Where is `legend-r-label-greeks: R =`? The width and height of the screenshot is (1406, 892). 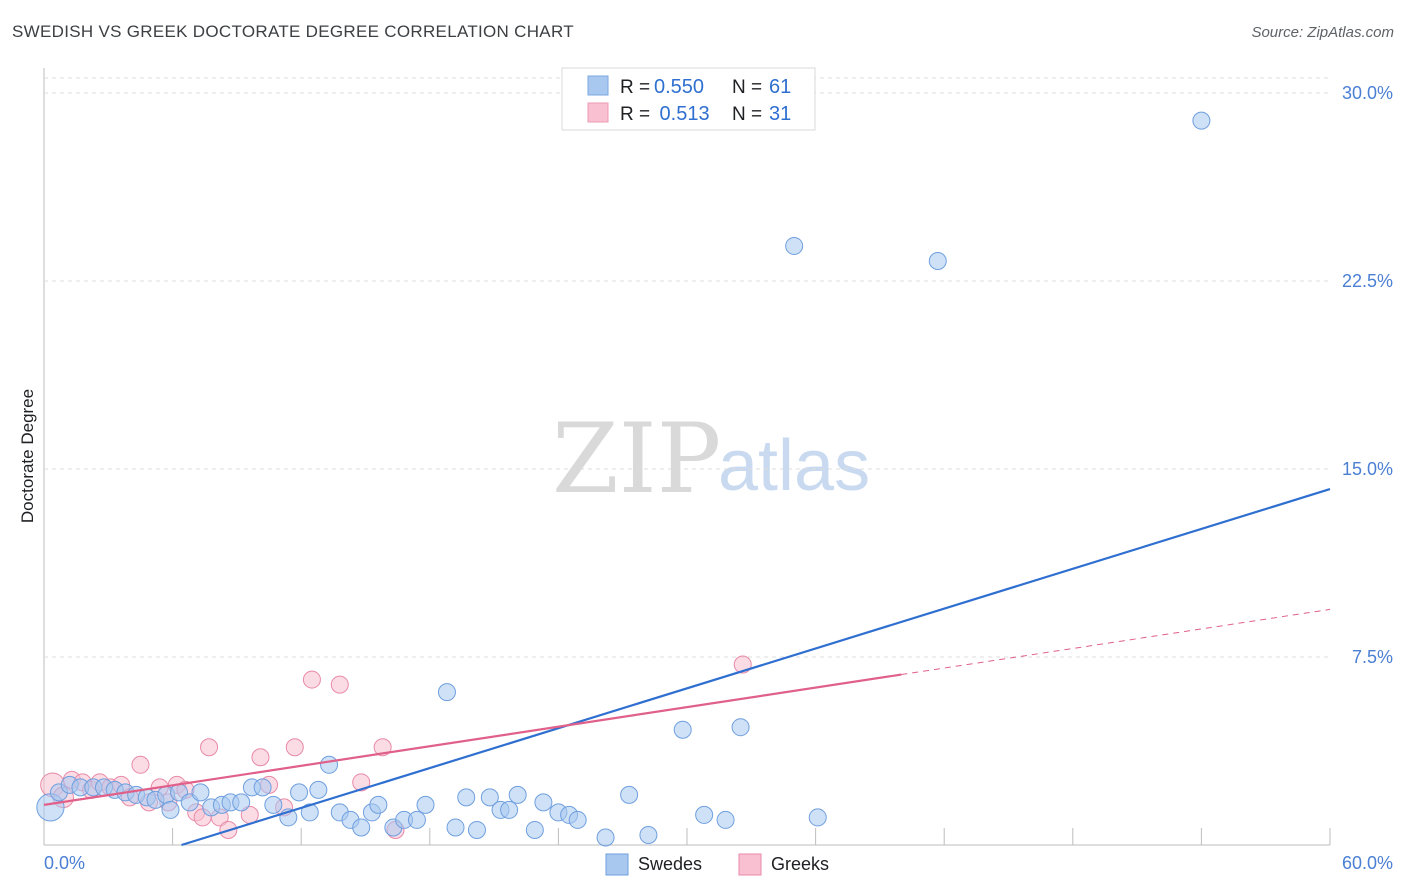
legend-r-label-greeks: R = is located at coordinates (635, 114).